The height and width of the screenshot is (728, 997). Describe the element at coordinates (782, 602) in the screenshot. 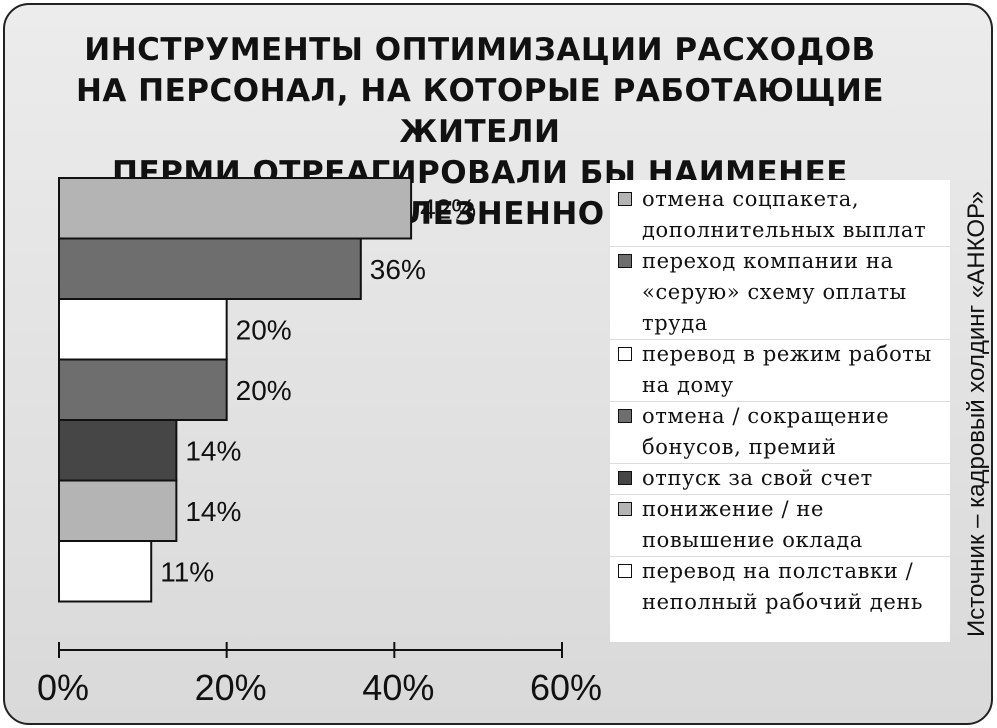

I see `legend-label-7-line-2: неполный рабочий день` at that location.